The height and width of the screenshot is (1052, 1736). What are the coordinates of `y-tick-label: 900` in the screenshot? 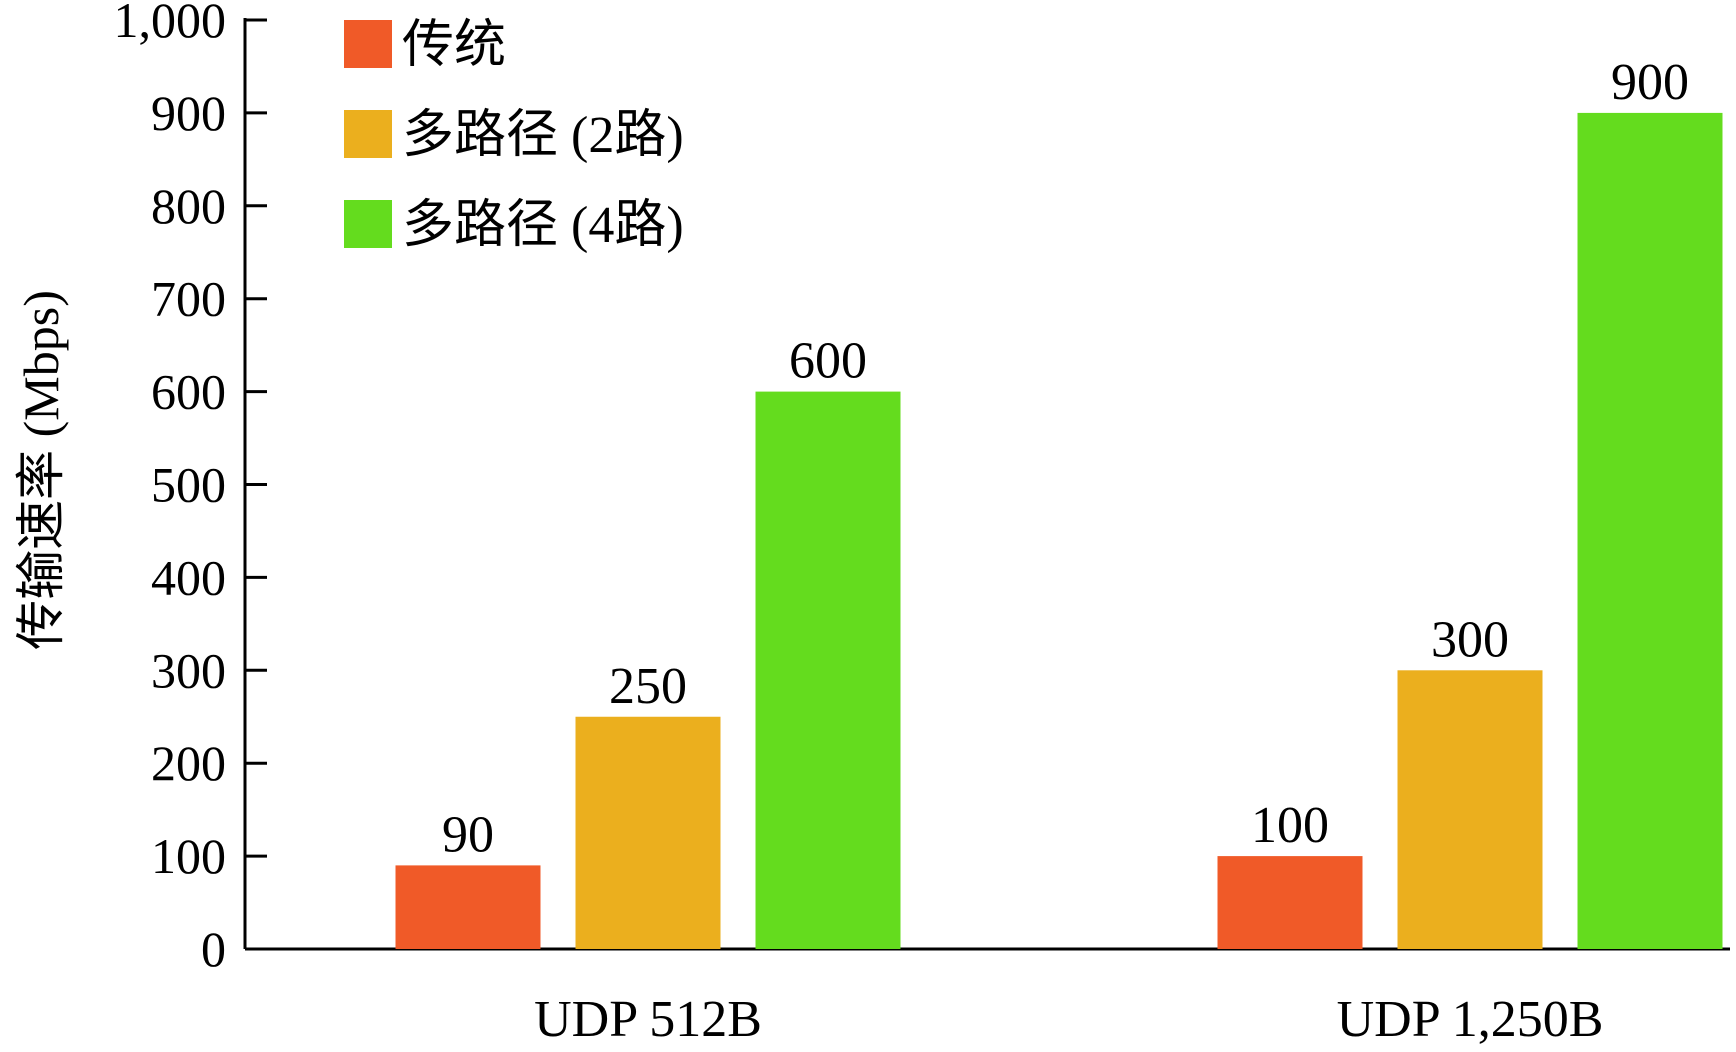 It's located at (188, 113).